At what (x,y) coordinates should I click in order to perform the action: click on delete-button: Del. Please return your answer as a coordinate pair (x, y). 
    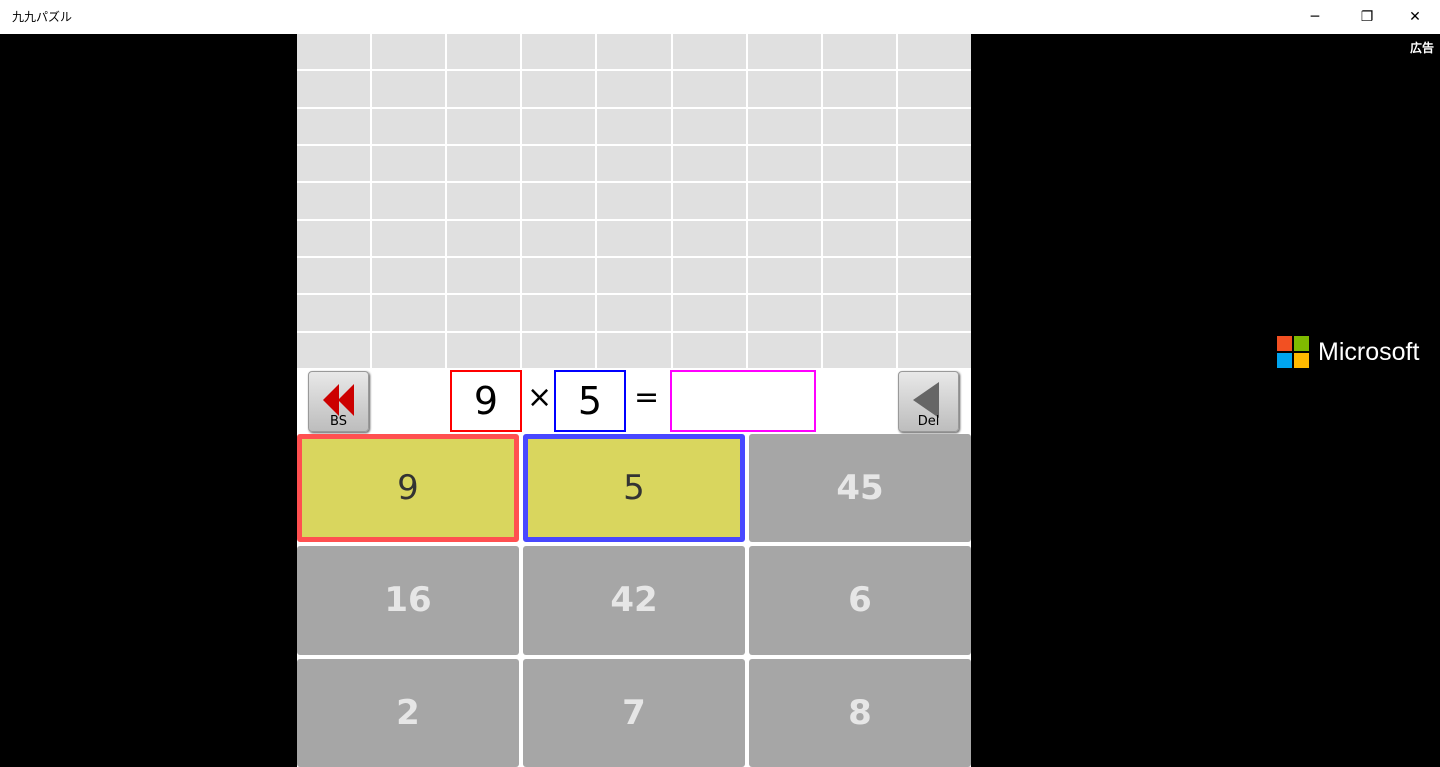
    Looking at the image, I should click on (928, 401).